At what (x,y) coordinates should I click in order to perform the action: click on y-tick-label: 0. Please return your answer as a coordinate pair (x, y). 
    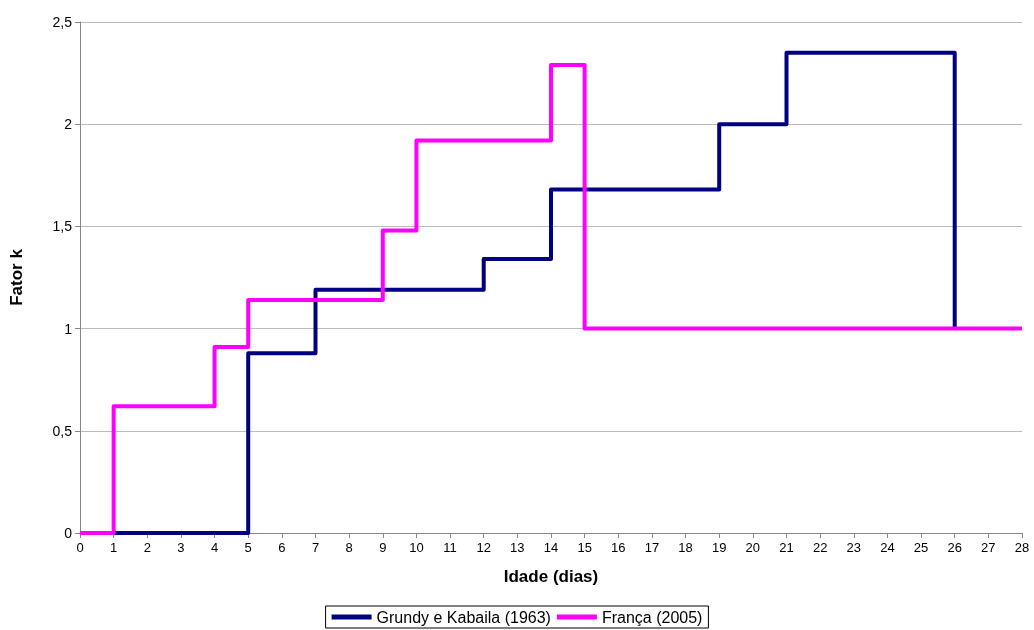
    Looking at the image, I should click on (68, 533).